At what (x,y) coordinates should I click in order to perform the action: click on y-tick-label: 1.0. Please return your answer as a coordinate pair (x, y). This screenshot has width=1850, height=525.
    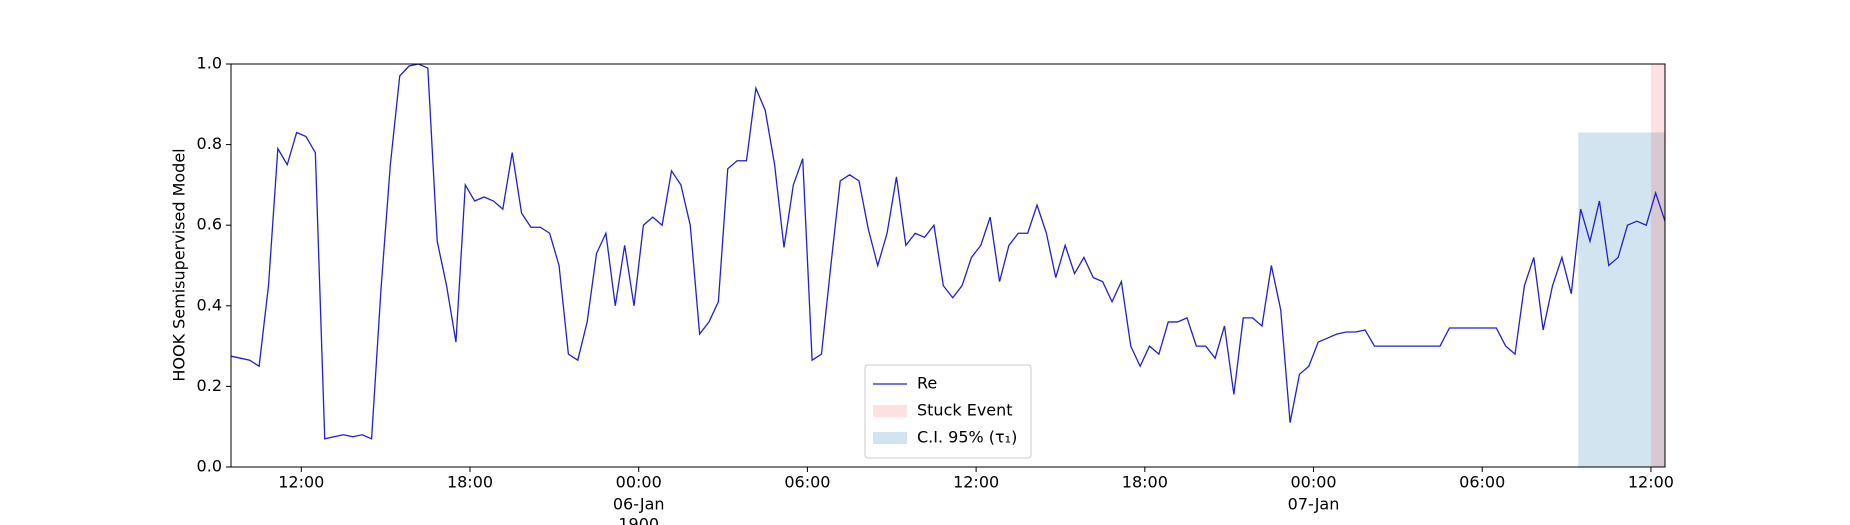
    Looking at the image, I should click on (209, 63).